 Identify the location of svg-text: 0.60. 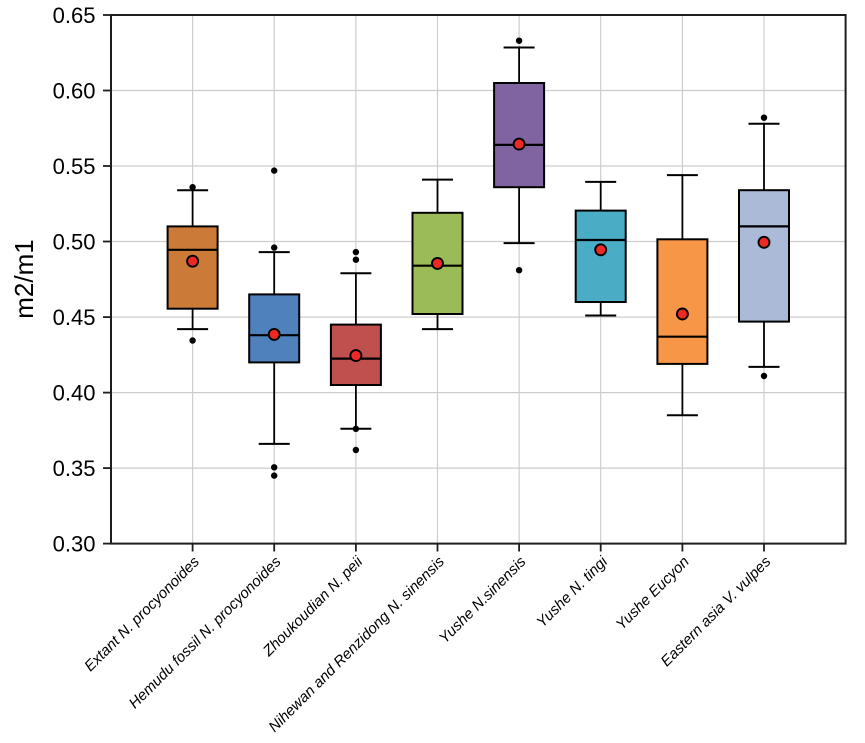
(74, 90).